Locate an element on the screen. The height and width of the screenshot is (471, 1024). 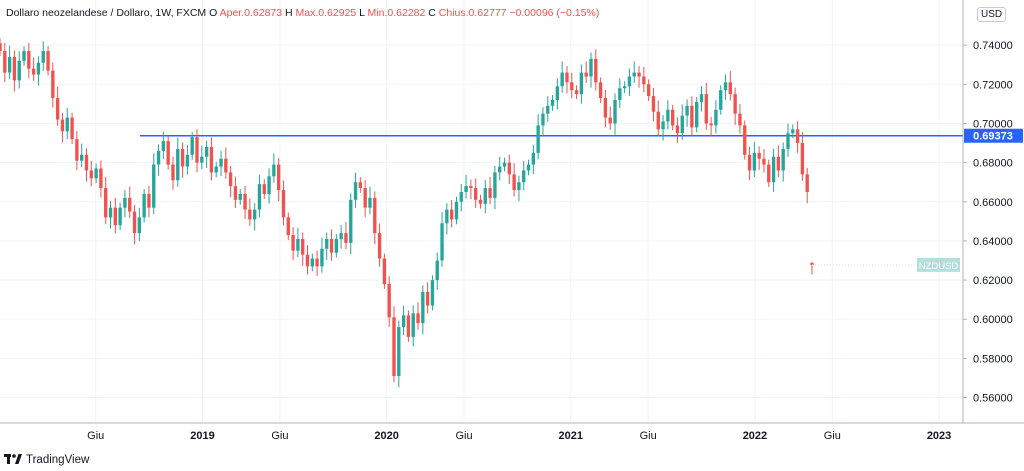
price-tick-label: 0.64000 is located at coordinates (993, 242).